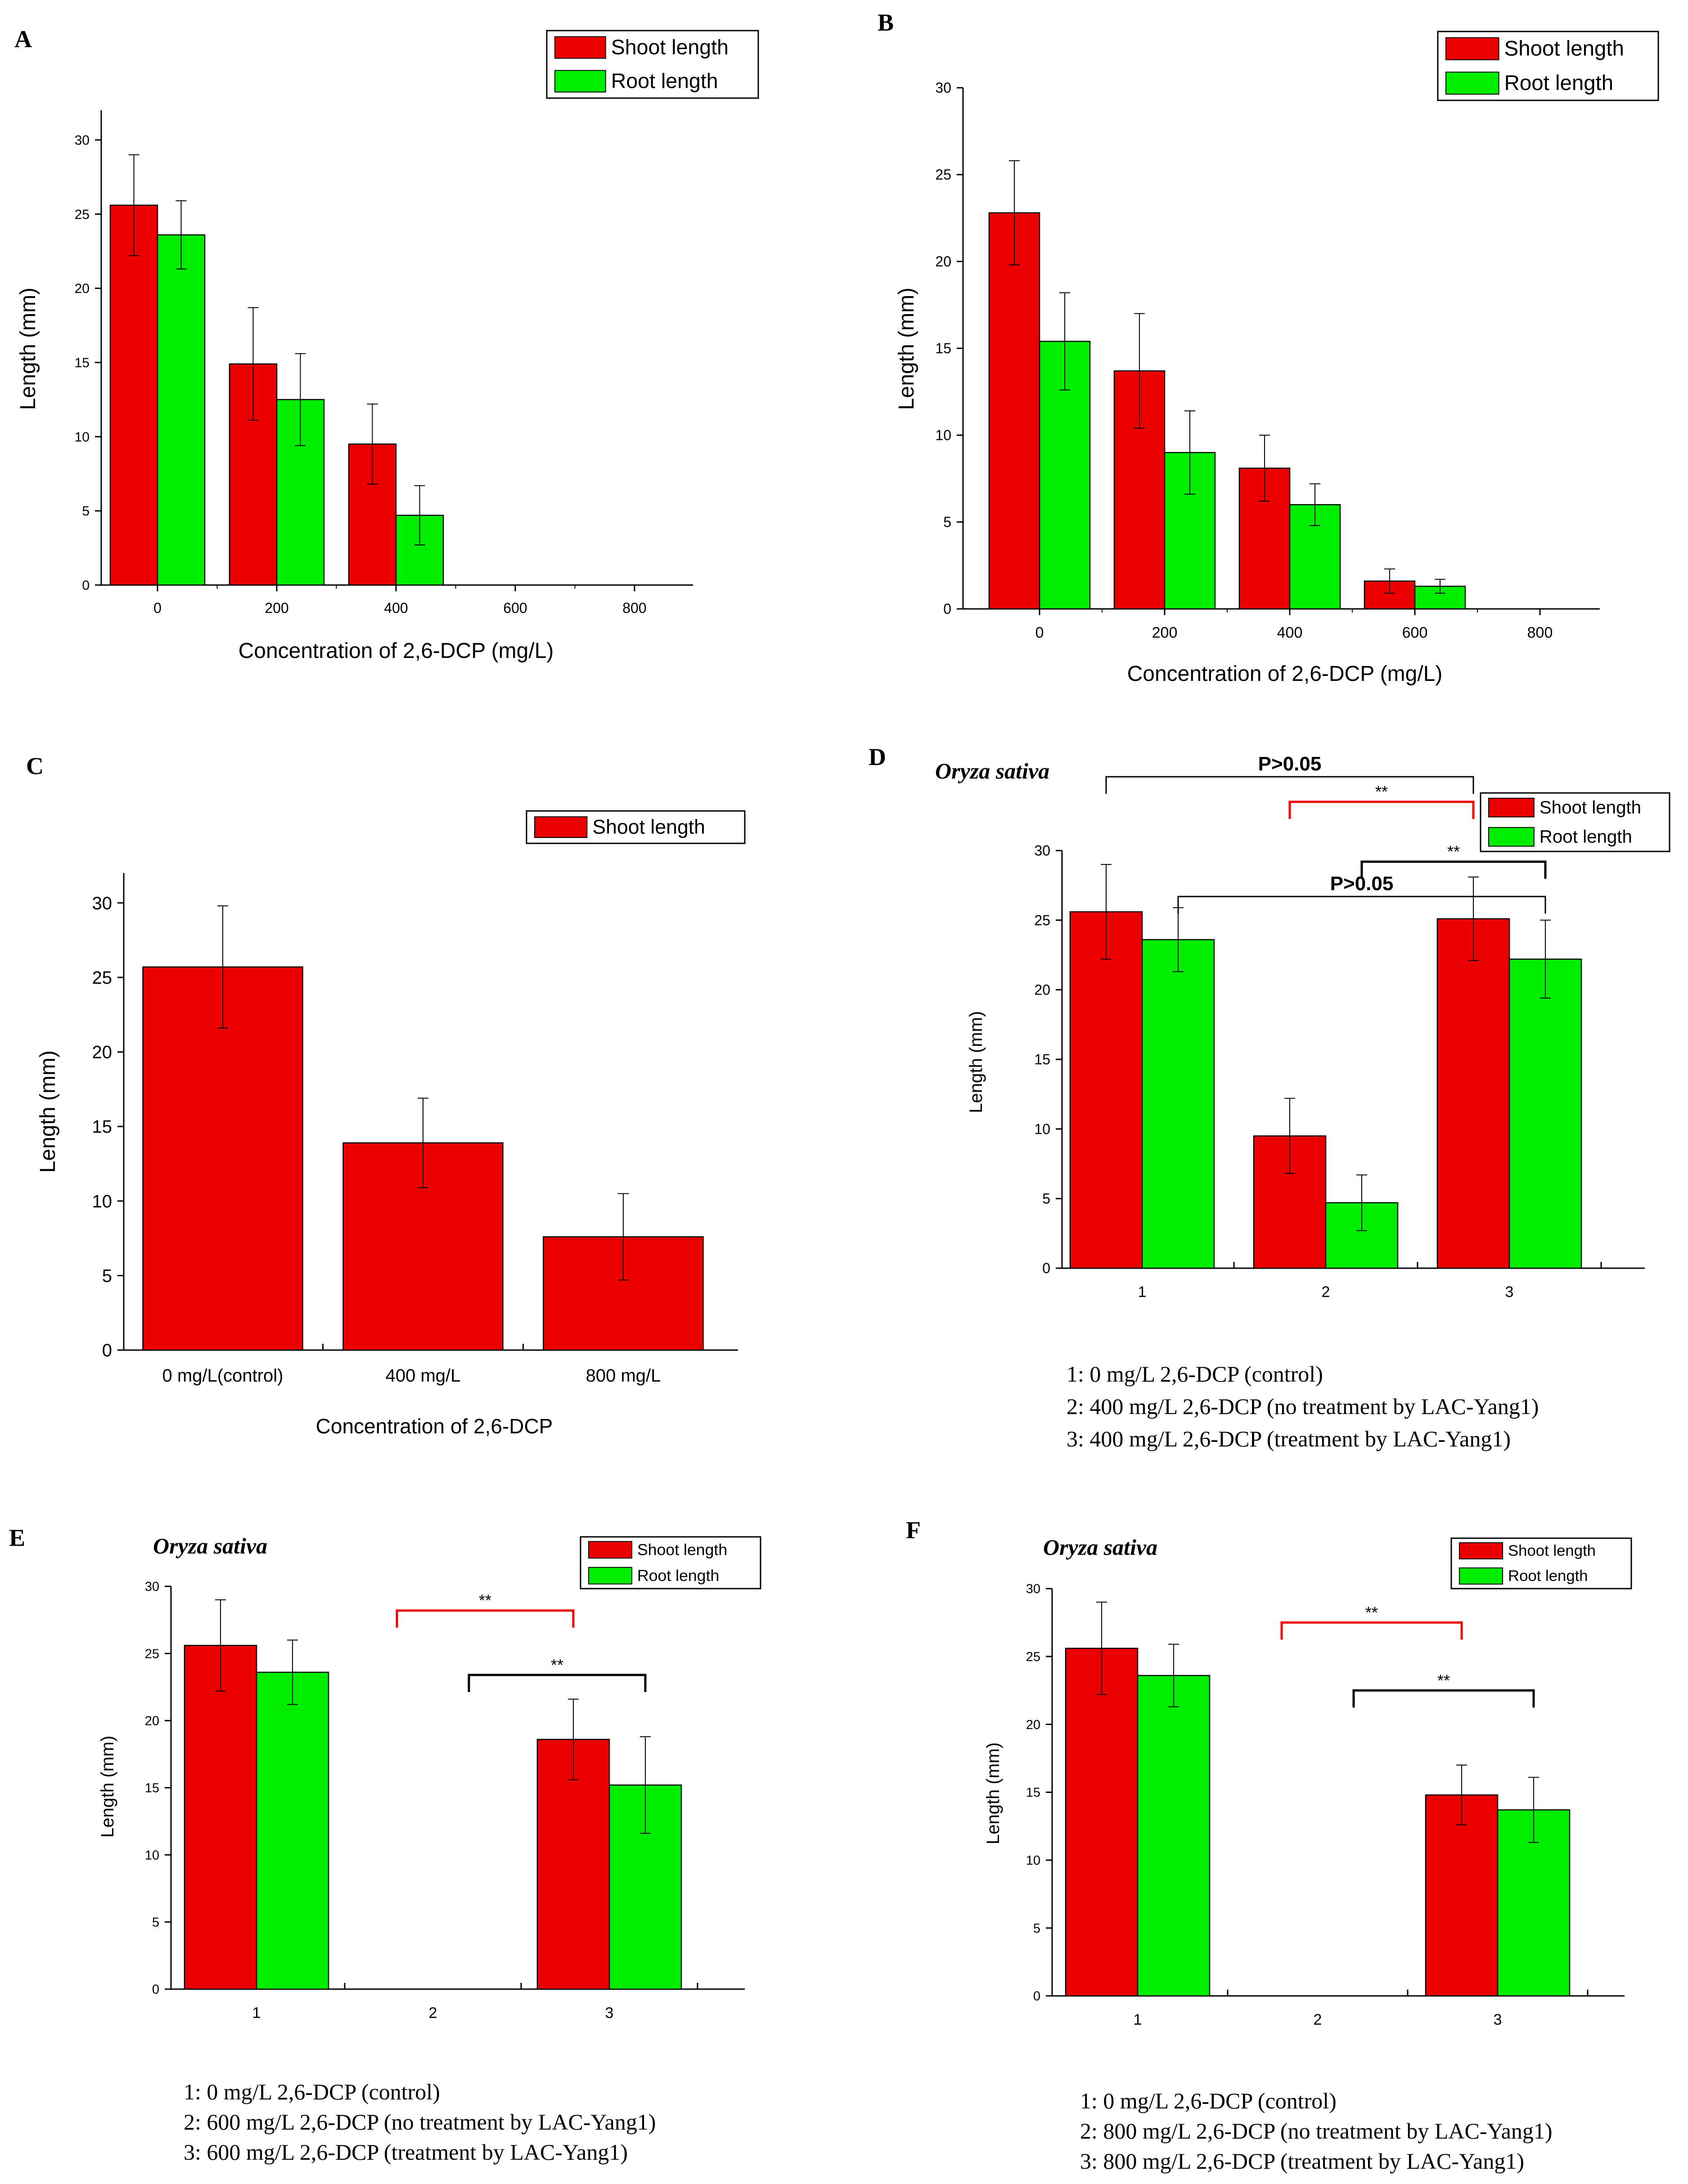 The image size is (1688, 2184). I want to click on legend: Shoot length, so click(636, 827).